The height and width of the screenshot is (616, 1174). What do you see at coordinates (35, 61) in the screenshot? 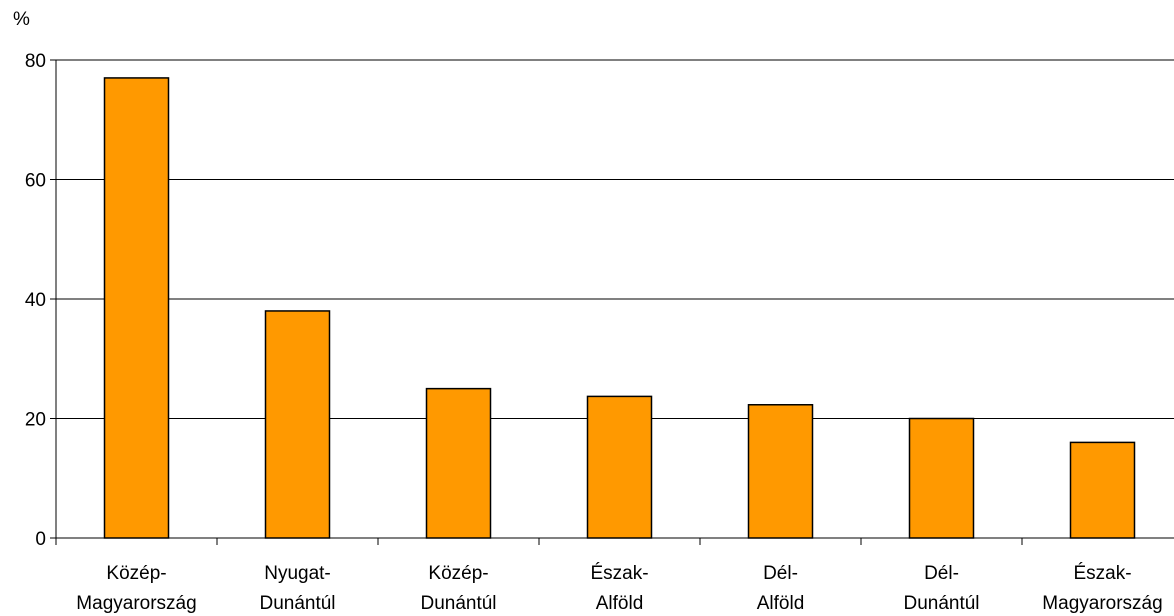
I see `y-tick-label: 80` at bounding box center [35, 61].